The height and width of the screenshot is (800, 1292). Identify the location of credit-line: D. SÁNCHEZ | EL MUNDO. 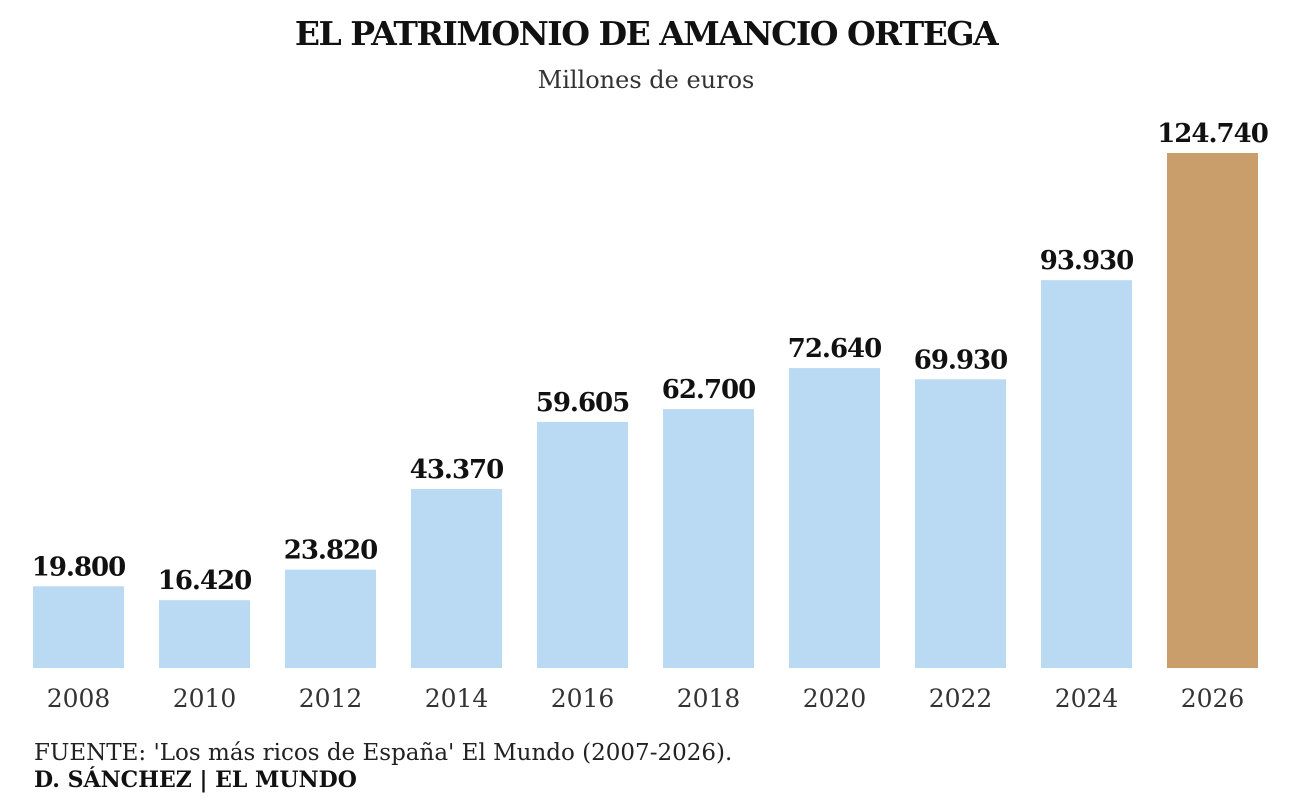
(195, 780).